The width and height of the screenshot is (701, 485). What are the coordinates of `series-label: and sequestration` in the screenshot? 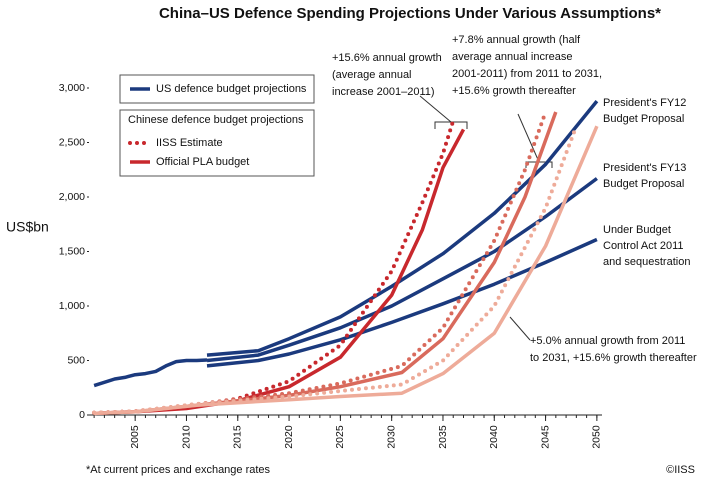 It's located at (646, 262).